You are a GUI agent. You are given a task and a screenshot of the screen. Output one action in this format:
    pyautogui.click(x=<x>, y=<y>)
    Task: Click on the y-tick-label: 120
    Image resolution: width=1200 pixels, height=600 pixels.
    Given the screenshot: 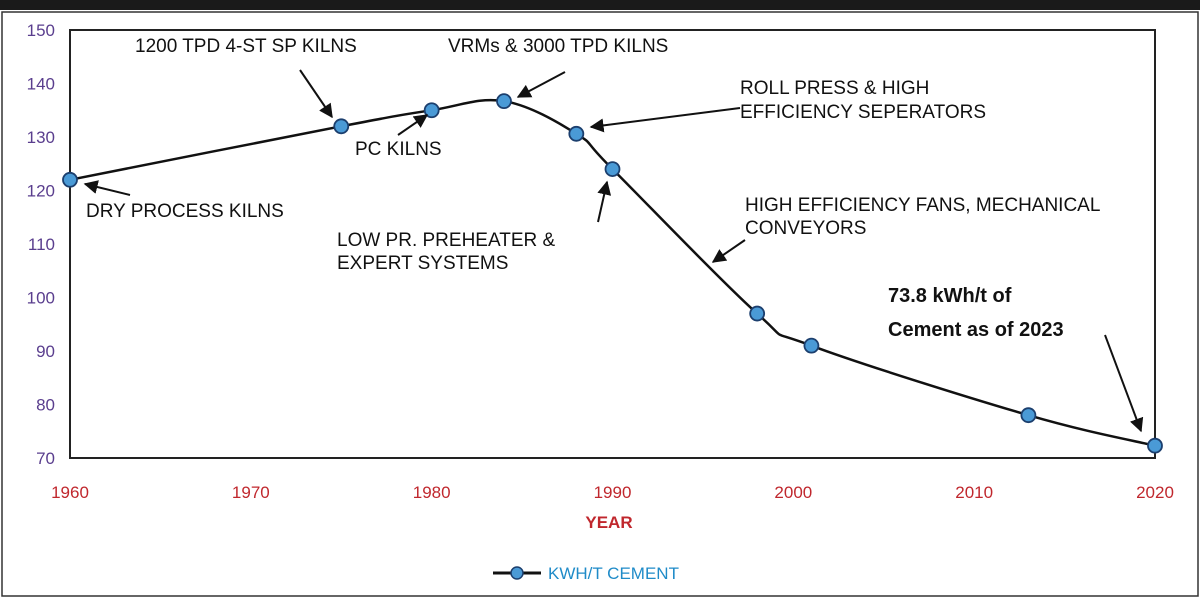 What is the action you would take?
    pyautogui.click(x=41, y=191)
    